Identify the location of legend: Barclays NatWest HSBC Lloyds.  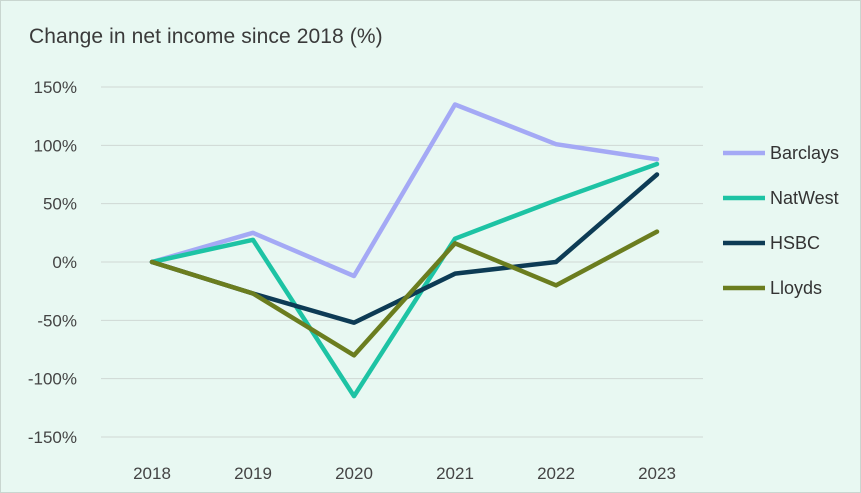
(781, 220).